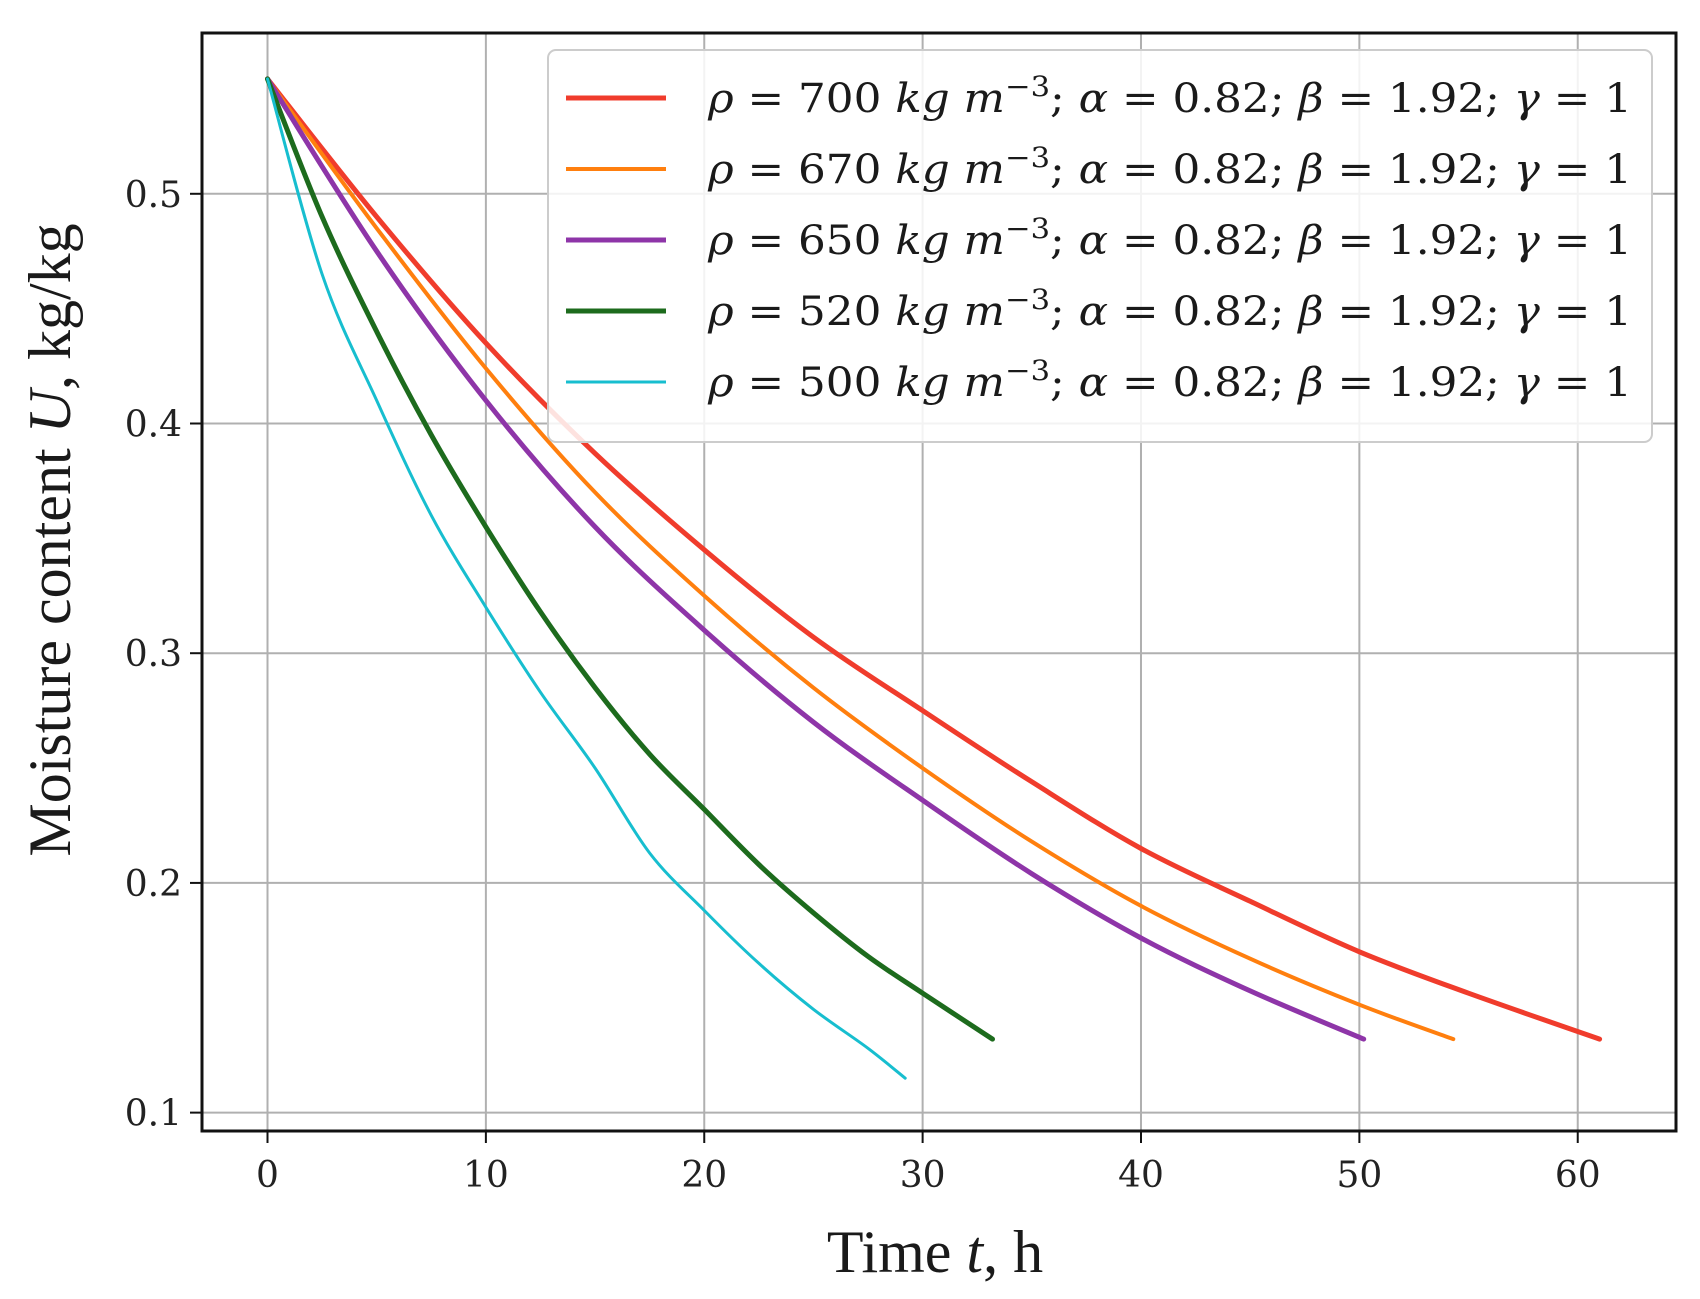 The width and height of the screenshot is (1700, 1299). I want to click on x-tick-label: 0, so click(267, 1175).